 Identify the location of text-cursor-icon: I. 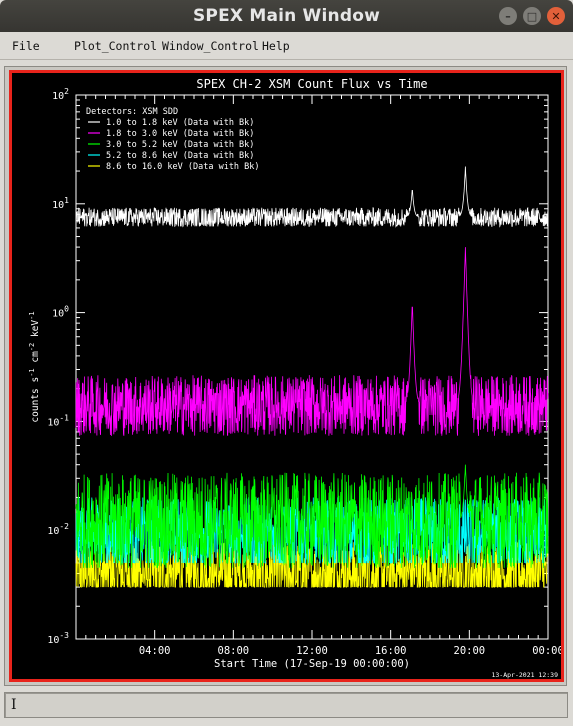
(14, 705).